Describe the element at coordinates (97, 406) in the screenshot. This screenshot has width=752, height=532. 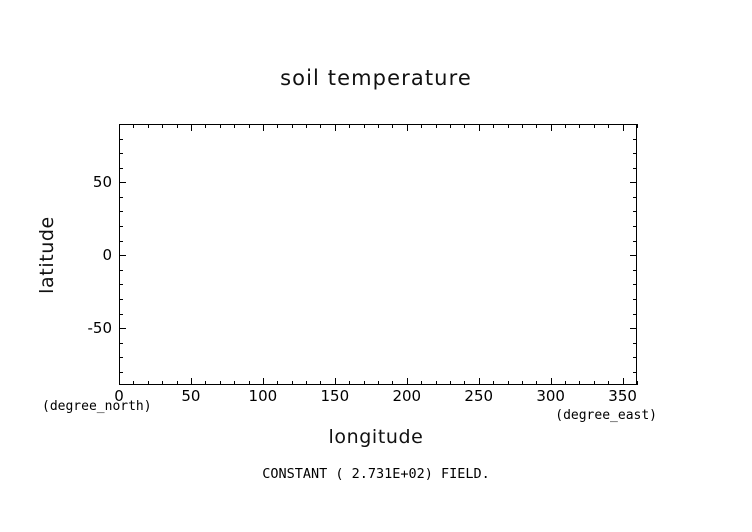
I see `y-axis-units-label: (degree_north)` at that location.